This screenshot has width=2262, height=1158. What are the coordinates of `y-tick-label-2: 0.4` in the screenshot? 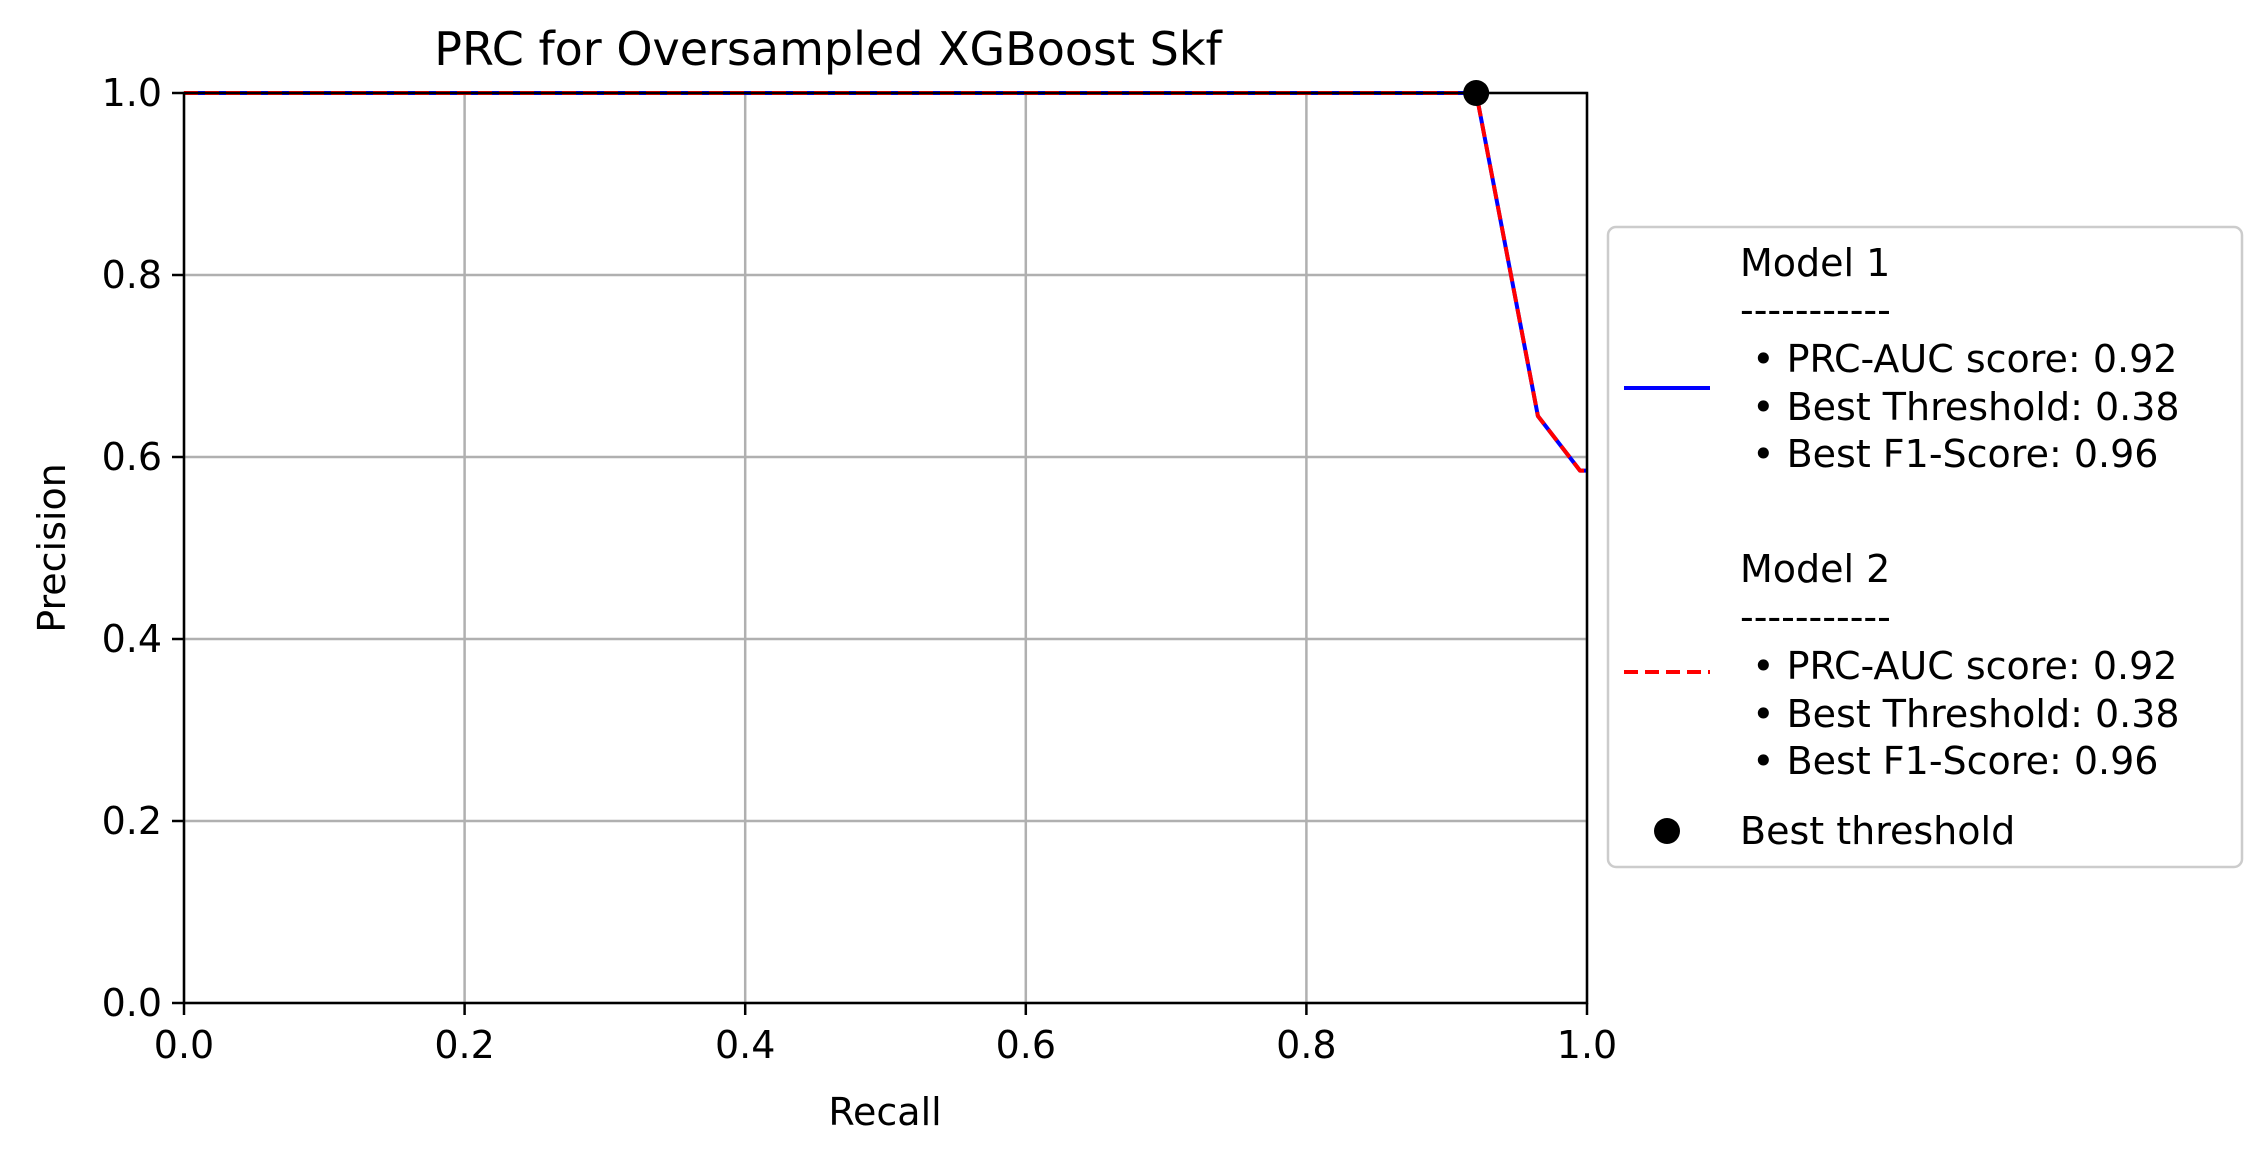 It's located at (132, 639).